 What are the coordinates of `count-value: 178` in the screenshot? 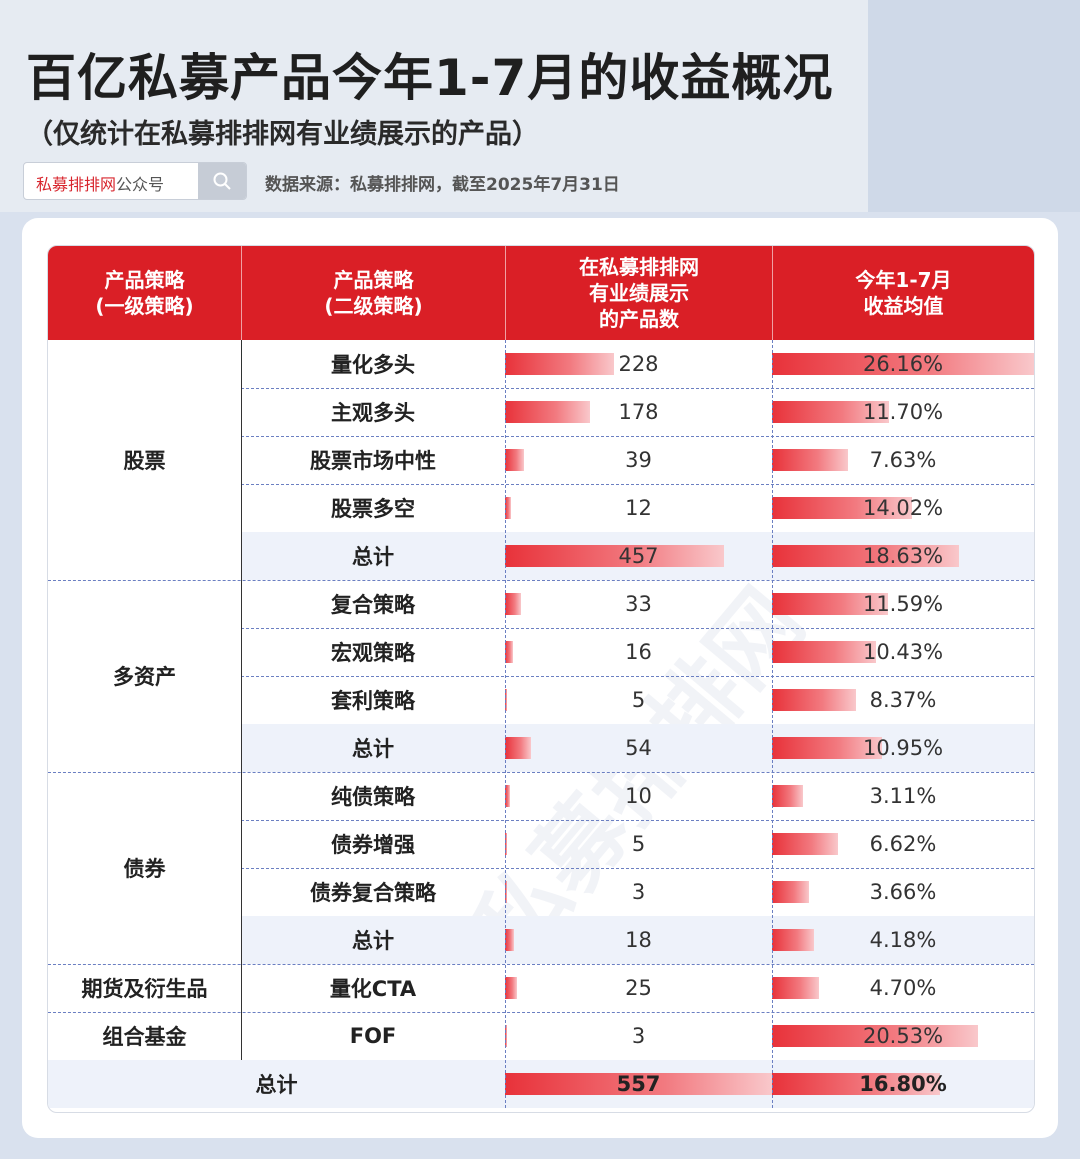 It's located at (638, 412).